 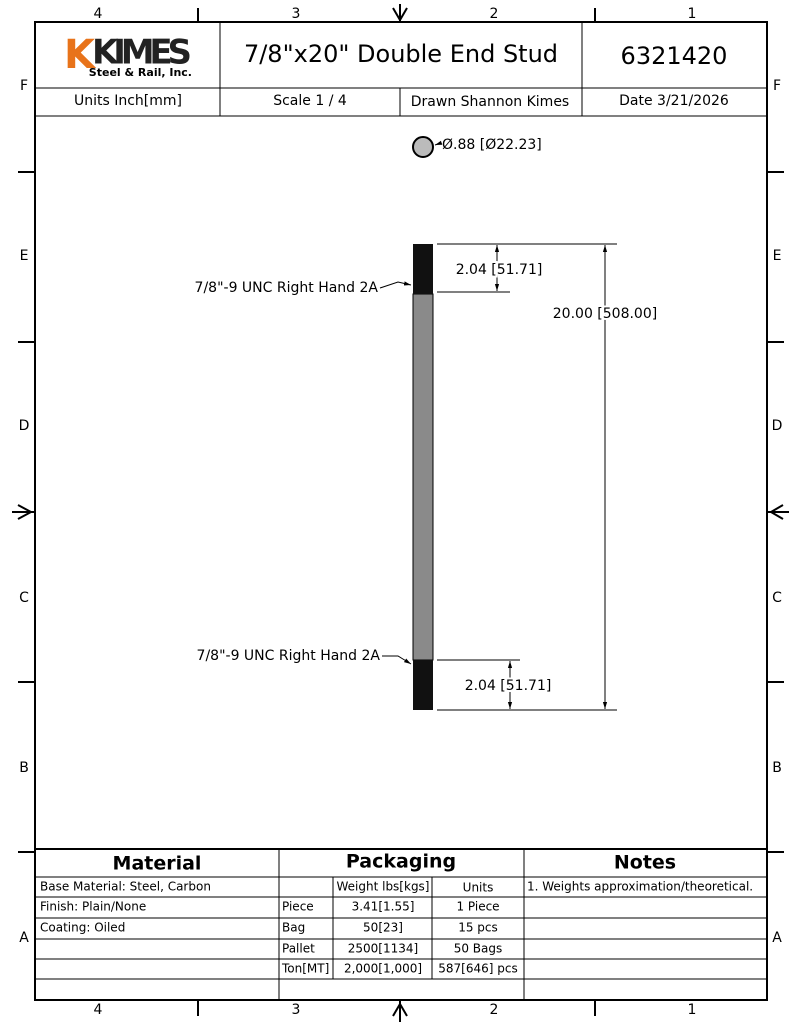 I want to click on material-cell: Finish: Plain/None, so click(x=93, y=907).